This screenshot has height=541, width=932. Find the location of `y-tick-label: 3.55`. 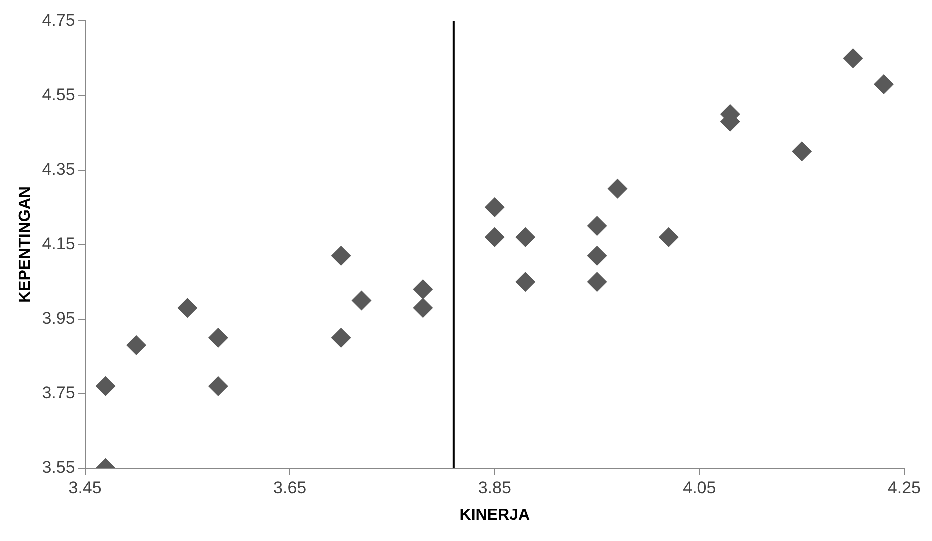

y-tick-label: 3.55 is located at coordinates (59, 468).